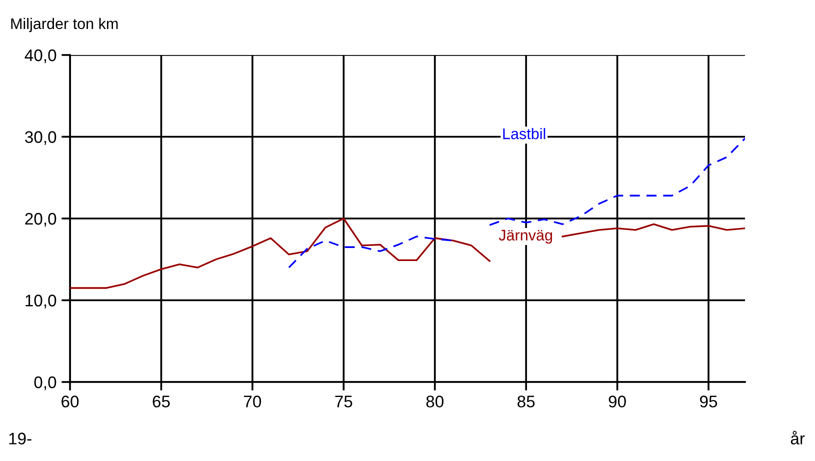 This screenshot has height=461, width=815. Describe the element at coordinates (41, 301) in the screenshot. I see `y-tick-label: 10,0` at that location.